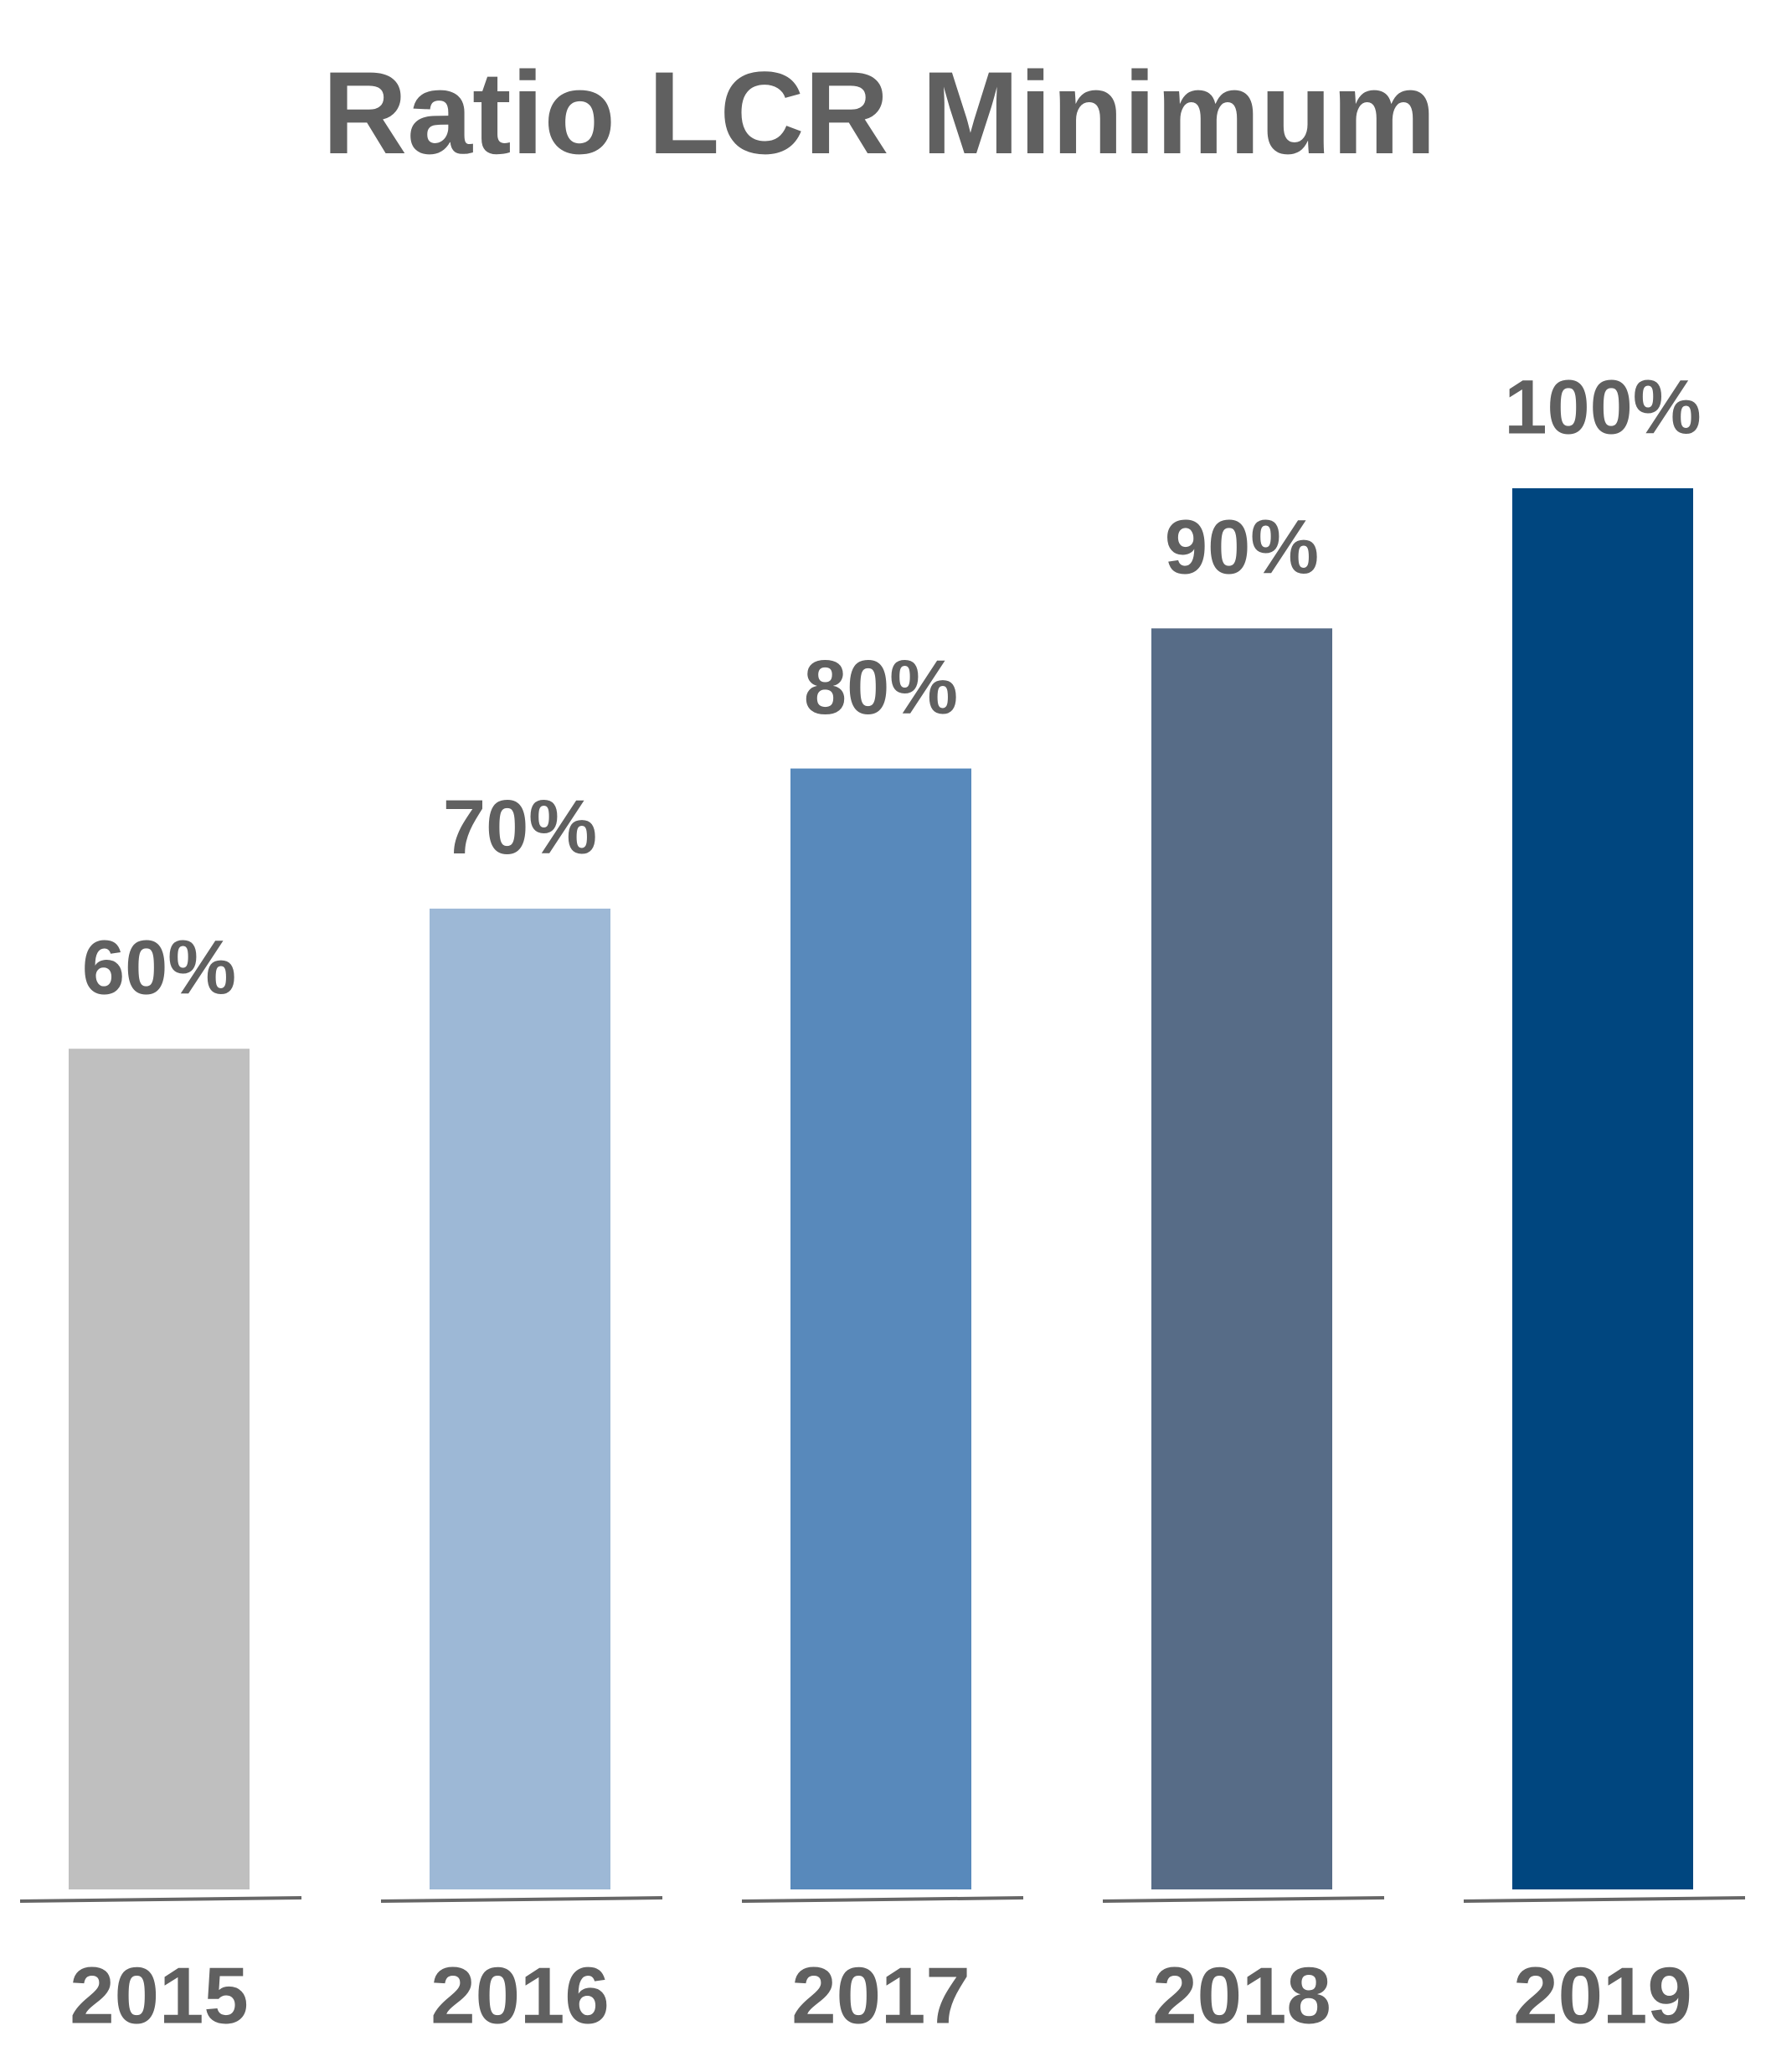  Describe the element at coordinates (160, 1995) in the screenshot. I see `x-tick-label: 2015` at that location.